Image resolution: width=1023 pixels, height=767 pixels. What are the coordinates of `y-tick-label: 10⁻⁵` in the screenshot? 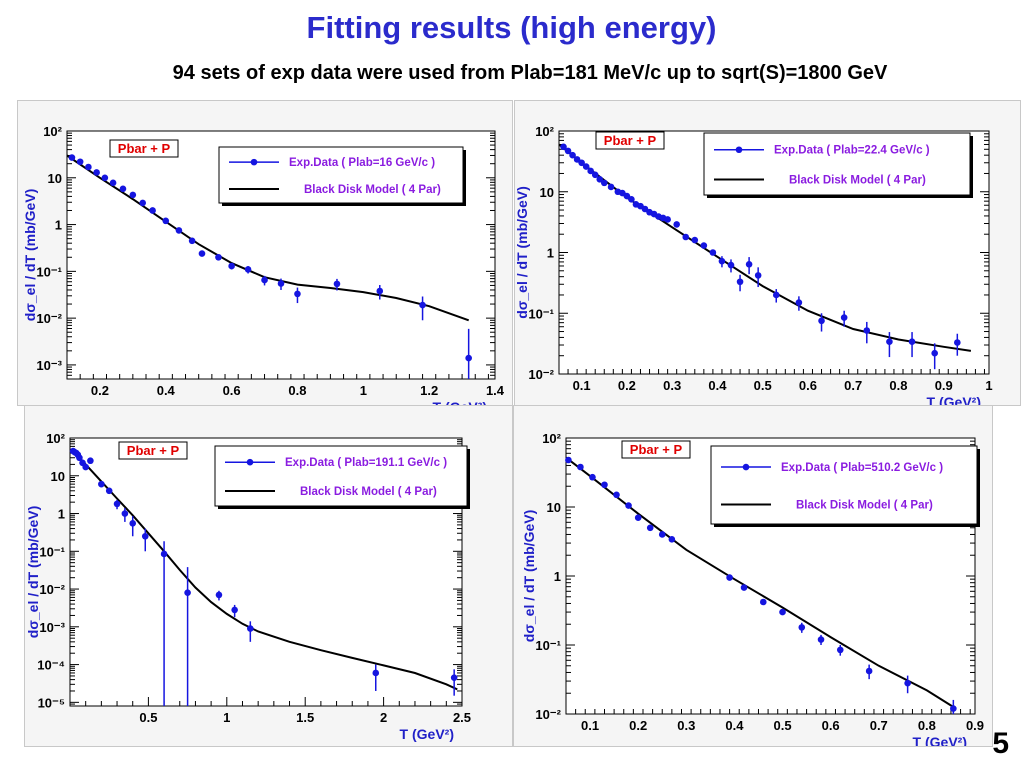 It's located at (51, 702).